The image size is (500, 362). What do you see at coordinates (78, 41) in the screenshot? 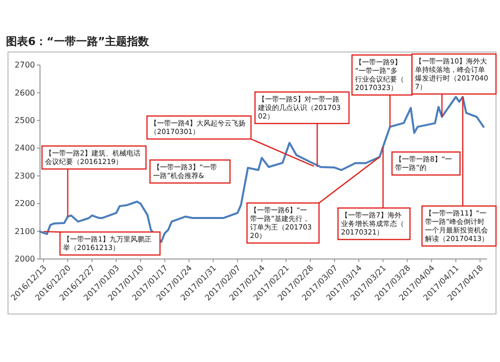
I see `chart-title: 图表6：“一带一路”主题指数` at bounding box center [78, 41].